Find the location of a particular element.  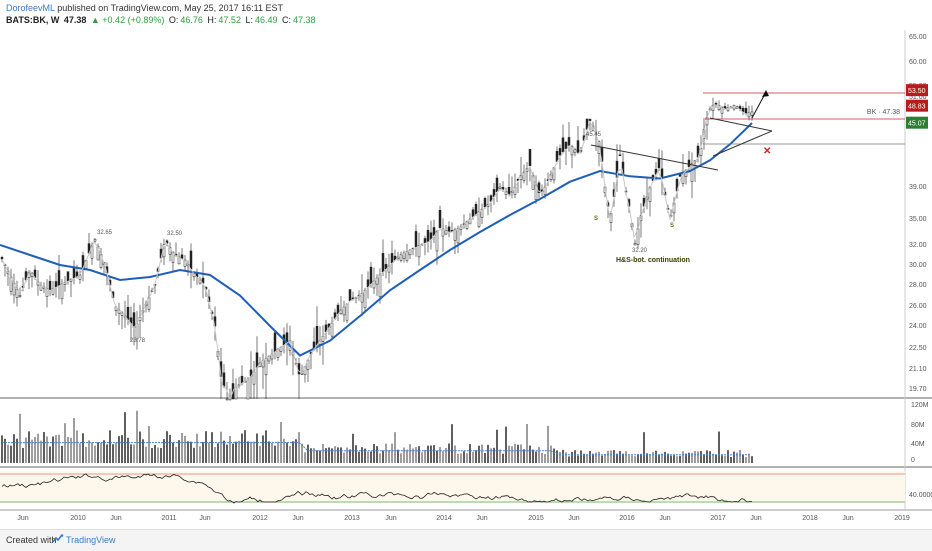

volume-tick-label: 120M is located at coordinates (920, 405).